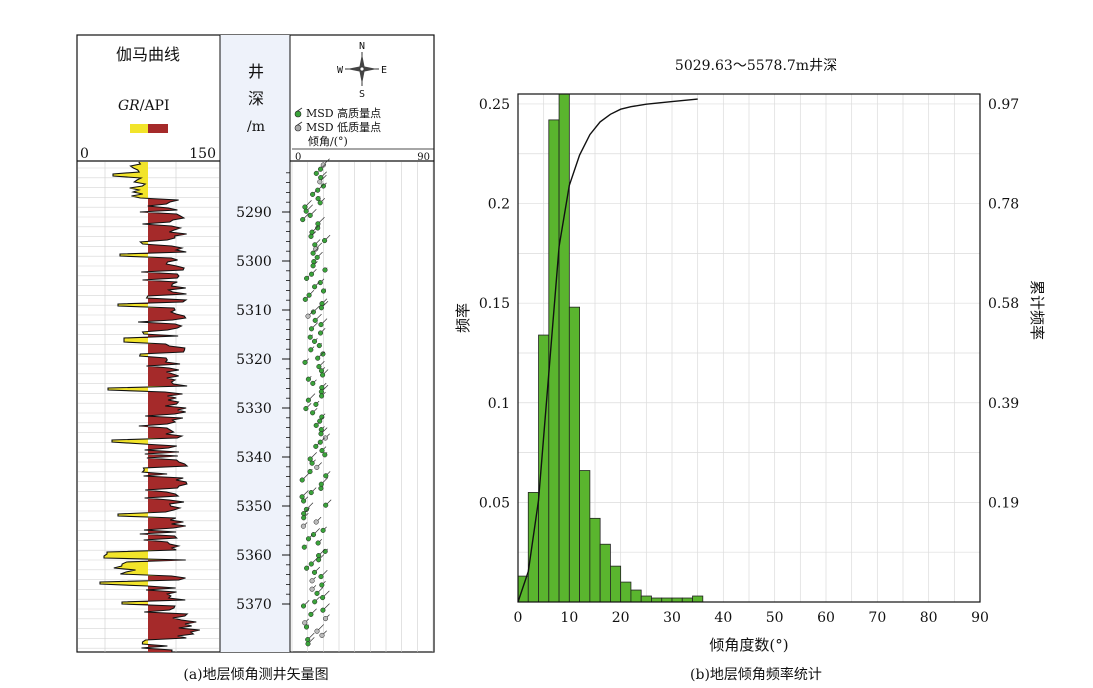 This screenshot has width=1093, height=688. Describe the element at coordinates (756, 674) in the screenshot. I see `right-caption: (b)地层倾角频率统计` at that location.